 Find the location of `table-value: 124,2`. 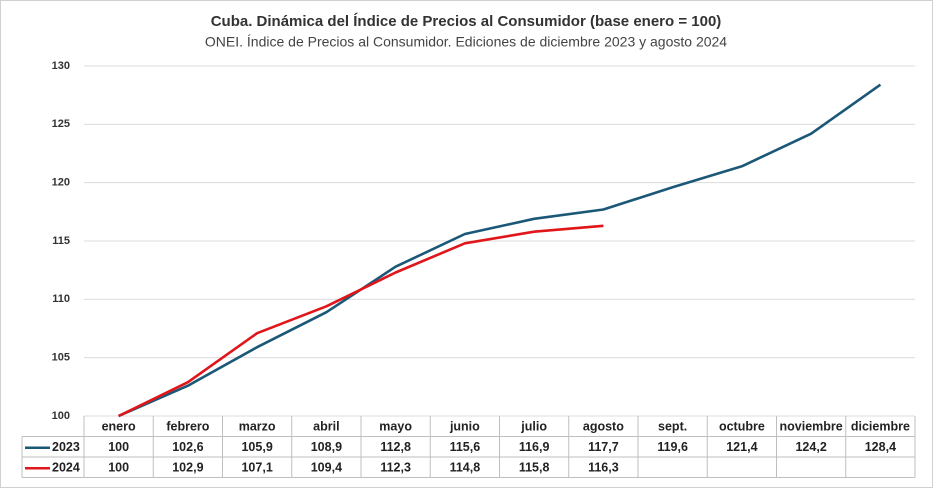

table-value: 124,2 is located at coordinates (810, 447).